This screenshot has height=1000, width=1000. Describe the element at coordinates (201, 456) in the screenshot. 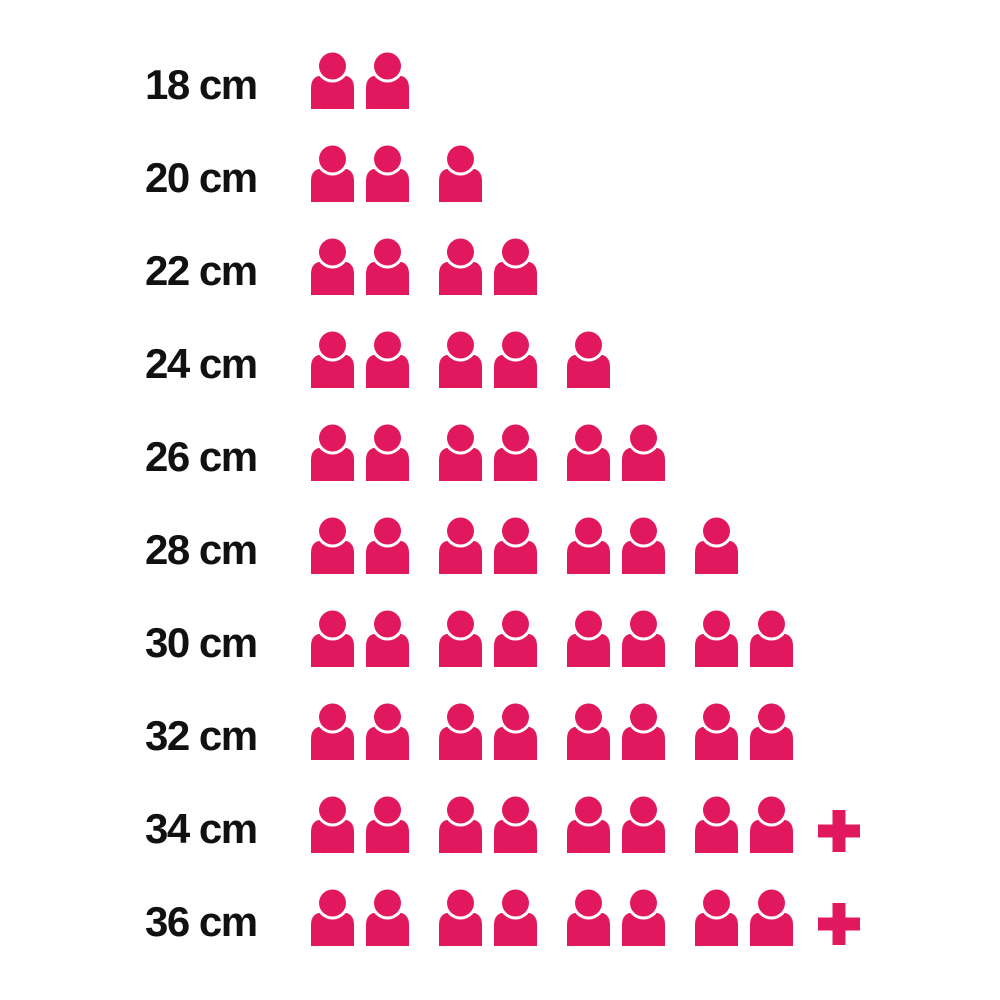

I see `row-label: 26 cm` at that location.